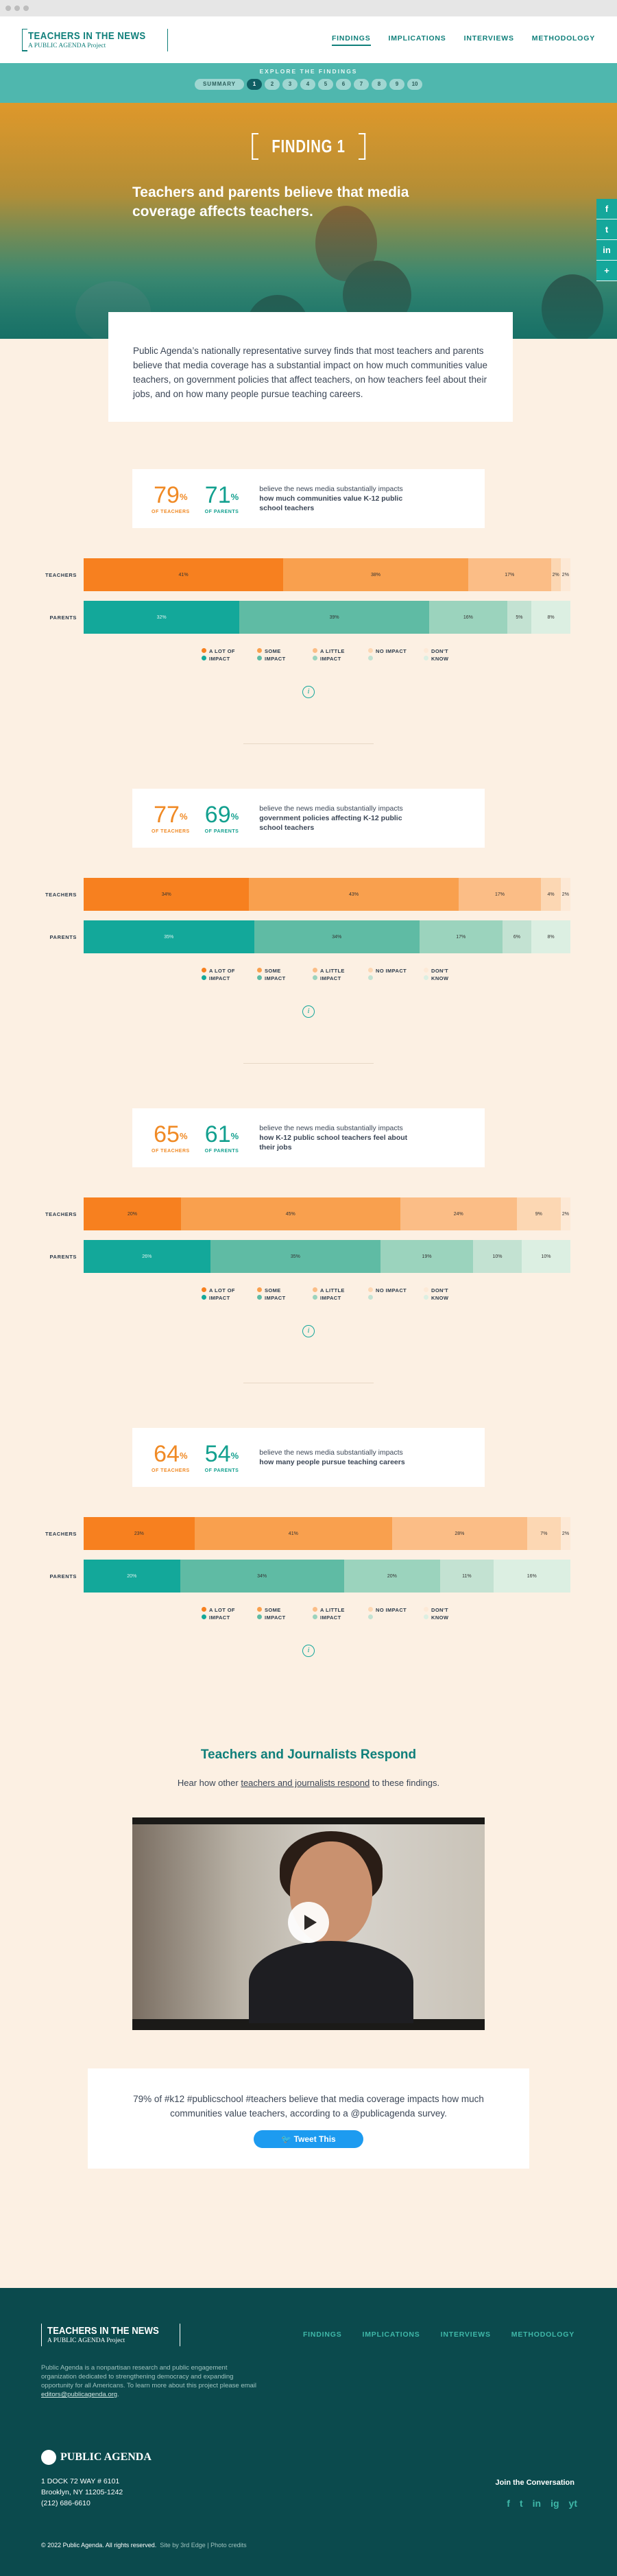 This screenshot has width=617, height=2576. What do you see at coordinates (440, 655) in the screenshot?
I see `legend-label: DON'T KNOW` at bounding box center [440, 655].